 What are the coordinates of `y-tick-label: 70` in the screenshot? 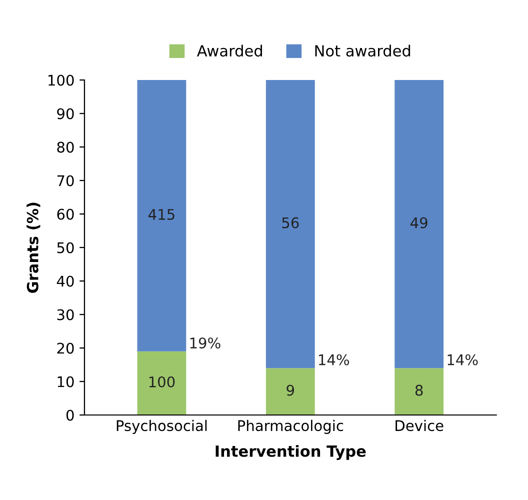 It's located at (65, 180).